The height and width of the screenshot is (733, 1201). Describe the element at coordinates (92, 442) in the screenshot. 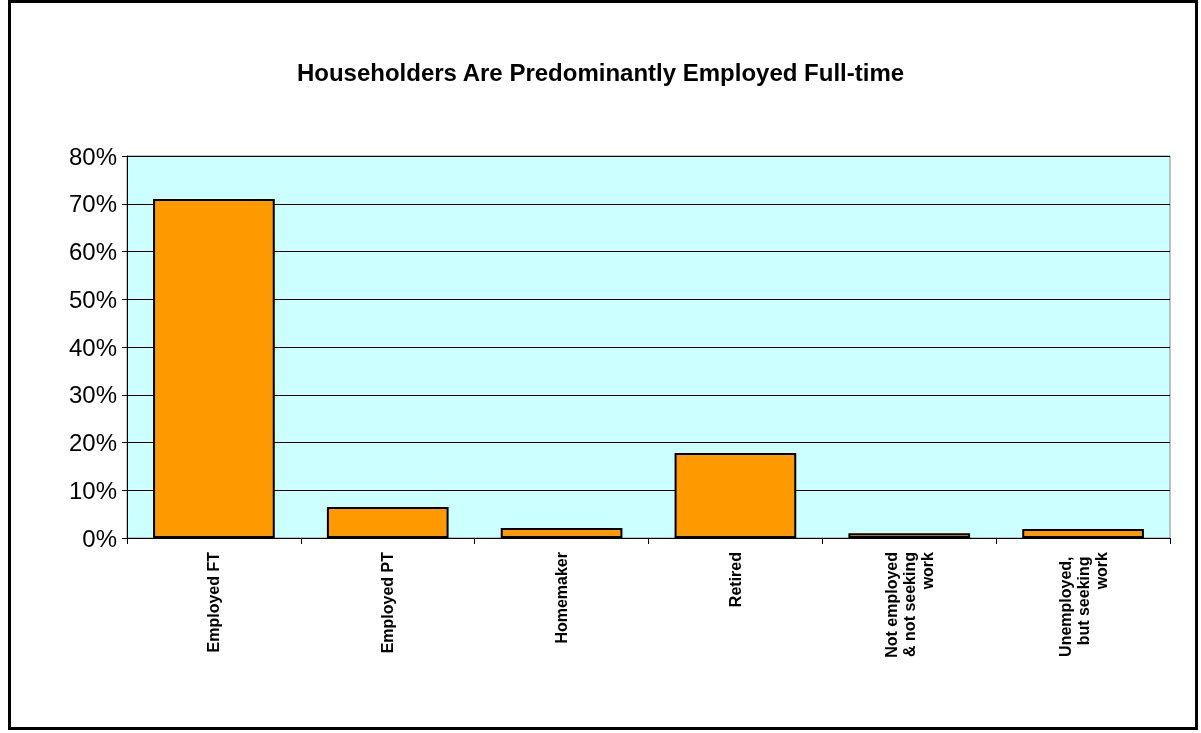

I see `y-tick-label: 20%` at that location.